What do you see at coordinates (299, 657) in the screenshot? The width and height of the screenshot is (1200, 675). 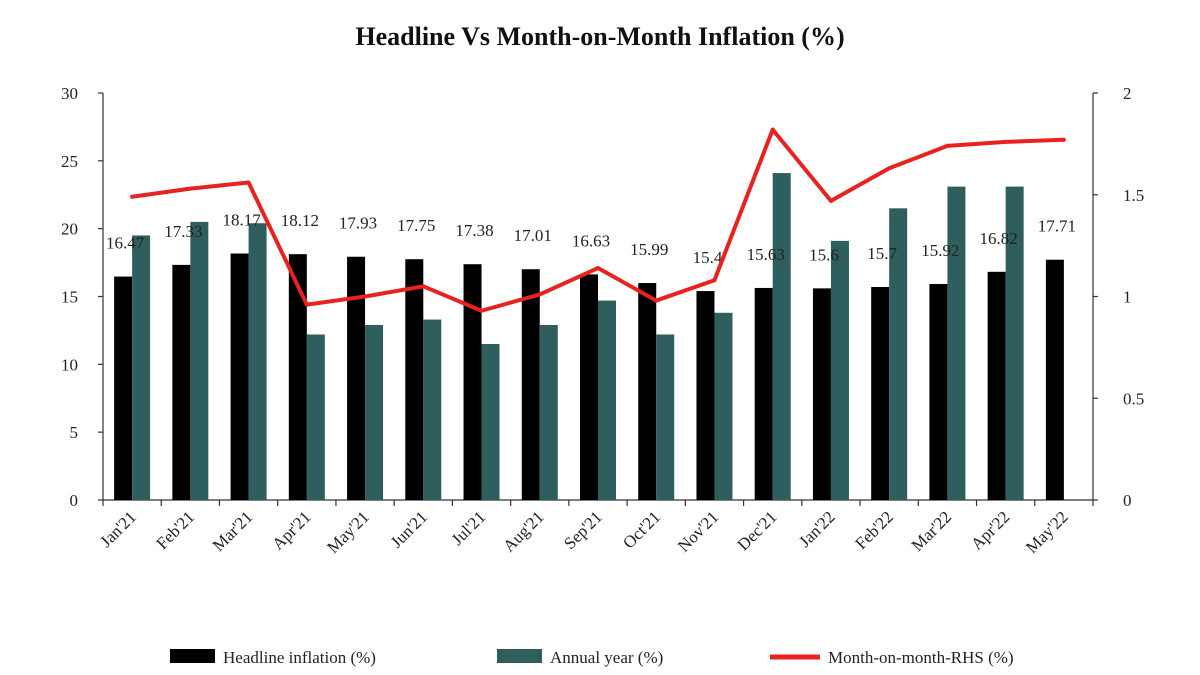 I see `legend-label: Headline inflation (%)` at bounding box center [299, 657].